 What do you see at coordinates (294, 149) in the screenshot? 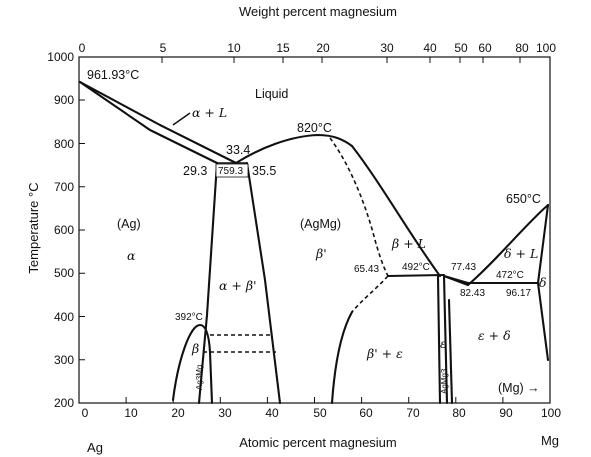
I see `liquidus-to-agmg-max` at bounding box center [294, 149].